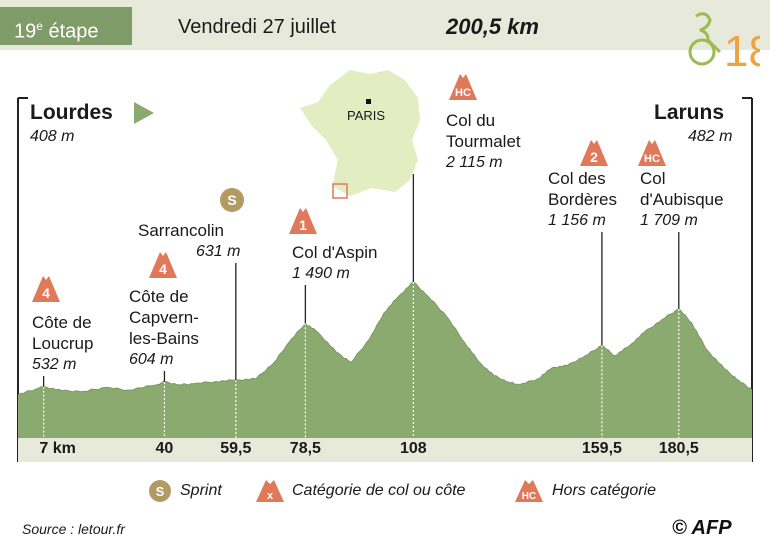 This screenshot has height=555, width=770. I want to click on stage-distance: 200,5 km, so click(492, 26).